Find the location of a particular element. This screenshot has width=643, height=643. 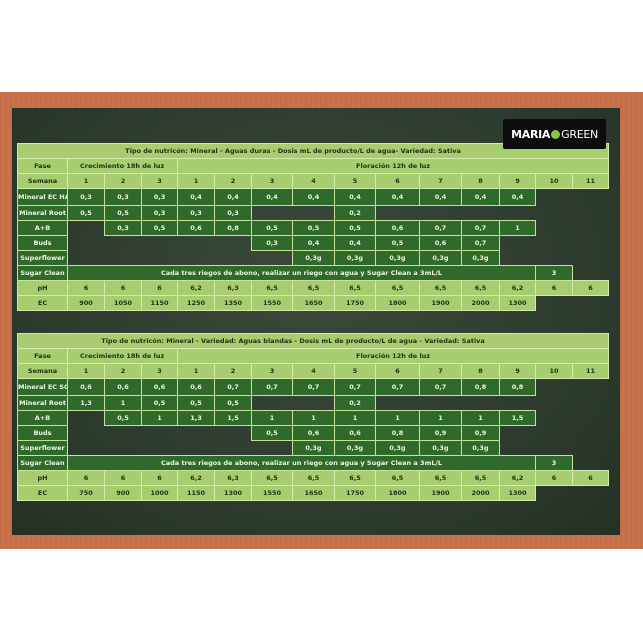

week-row: Semana 1 2 3 1 2 3 4 5 6 7 8 9 10 11 is located at coordinates (313, 181).